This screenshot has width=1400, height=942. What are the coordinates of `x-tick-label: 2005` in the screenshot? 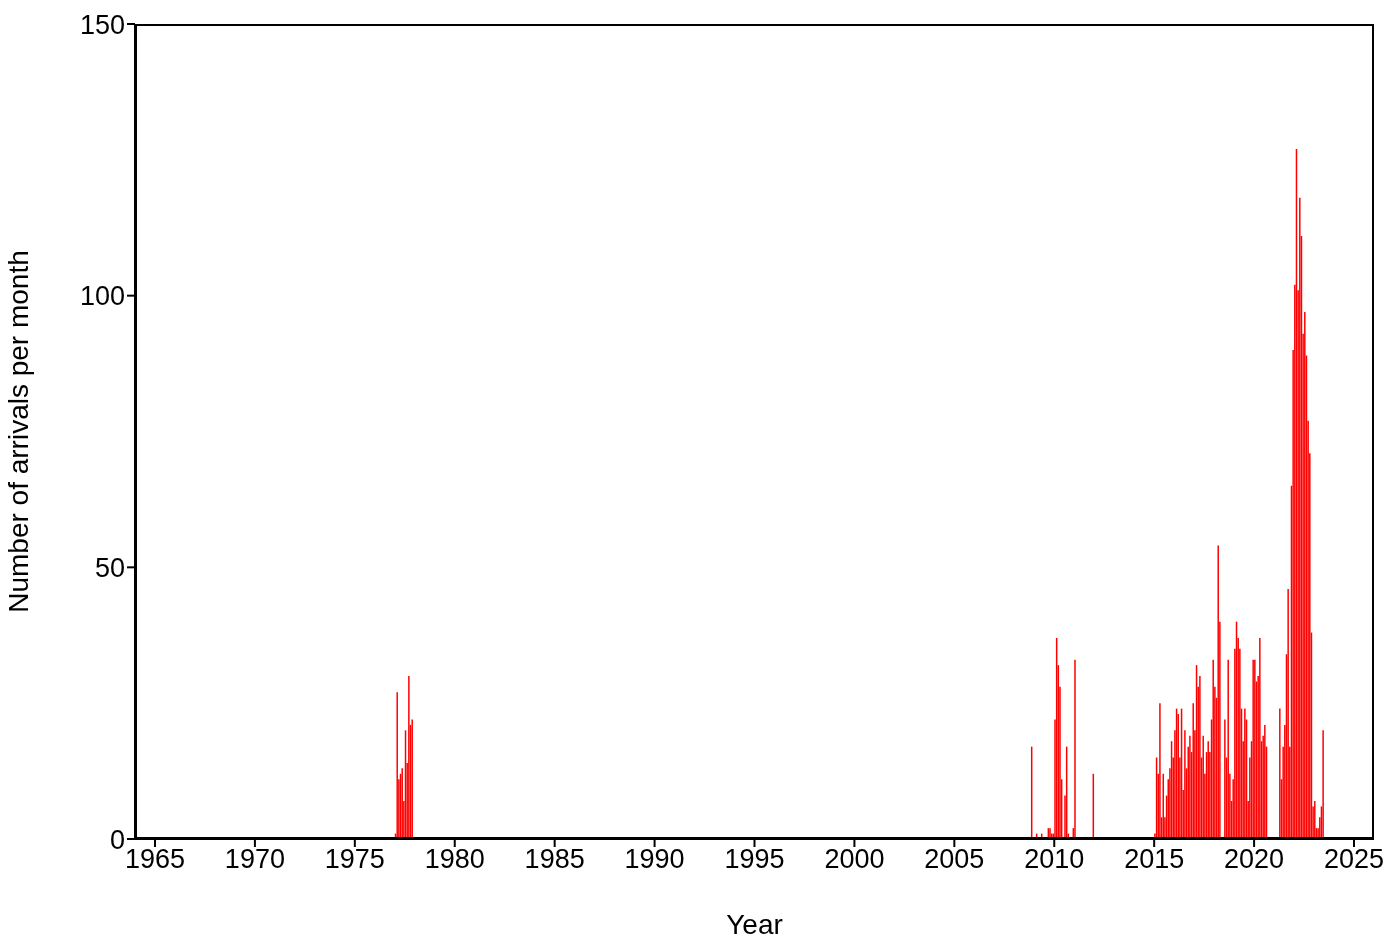 It's located at (954, 859).